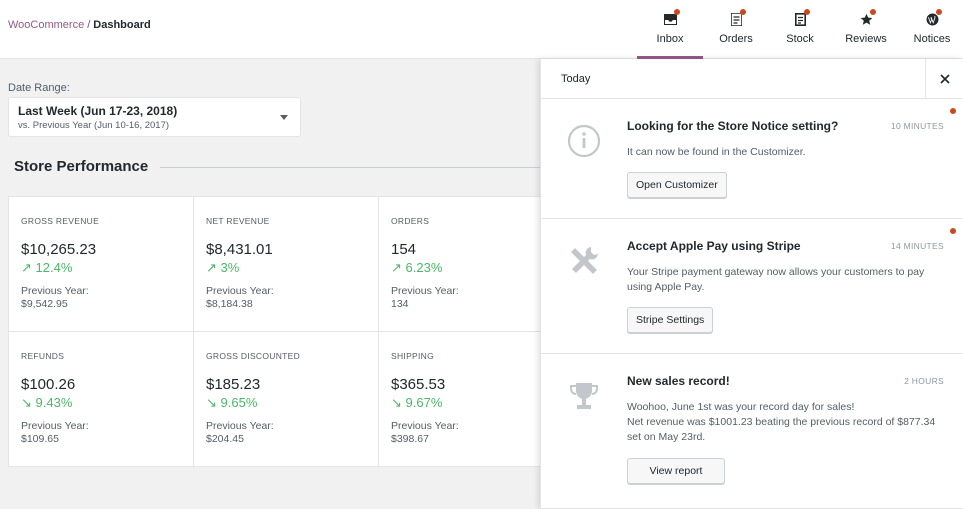 The height and width of the screenshot is (509, 963). What do you see at coordinates (101, 403) in the screenshot?
I see `stat-delta: ↘ 9.43%` at bounding box center [101, 403].